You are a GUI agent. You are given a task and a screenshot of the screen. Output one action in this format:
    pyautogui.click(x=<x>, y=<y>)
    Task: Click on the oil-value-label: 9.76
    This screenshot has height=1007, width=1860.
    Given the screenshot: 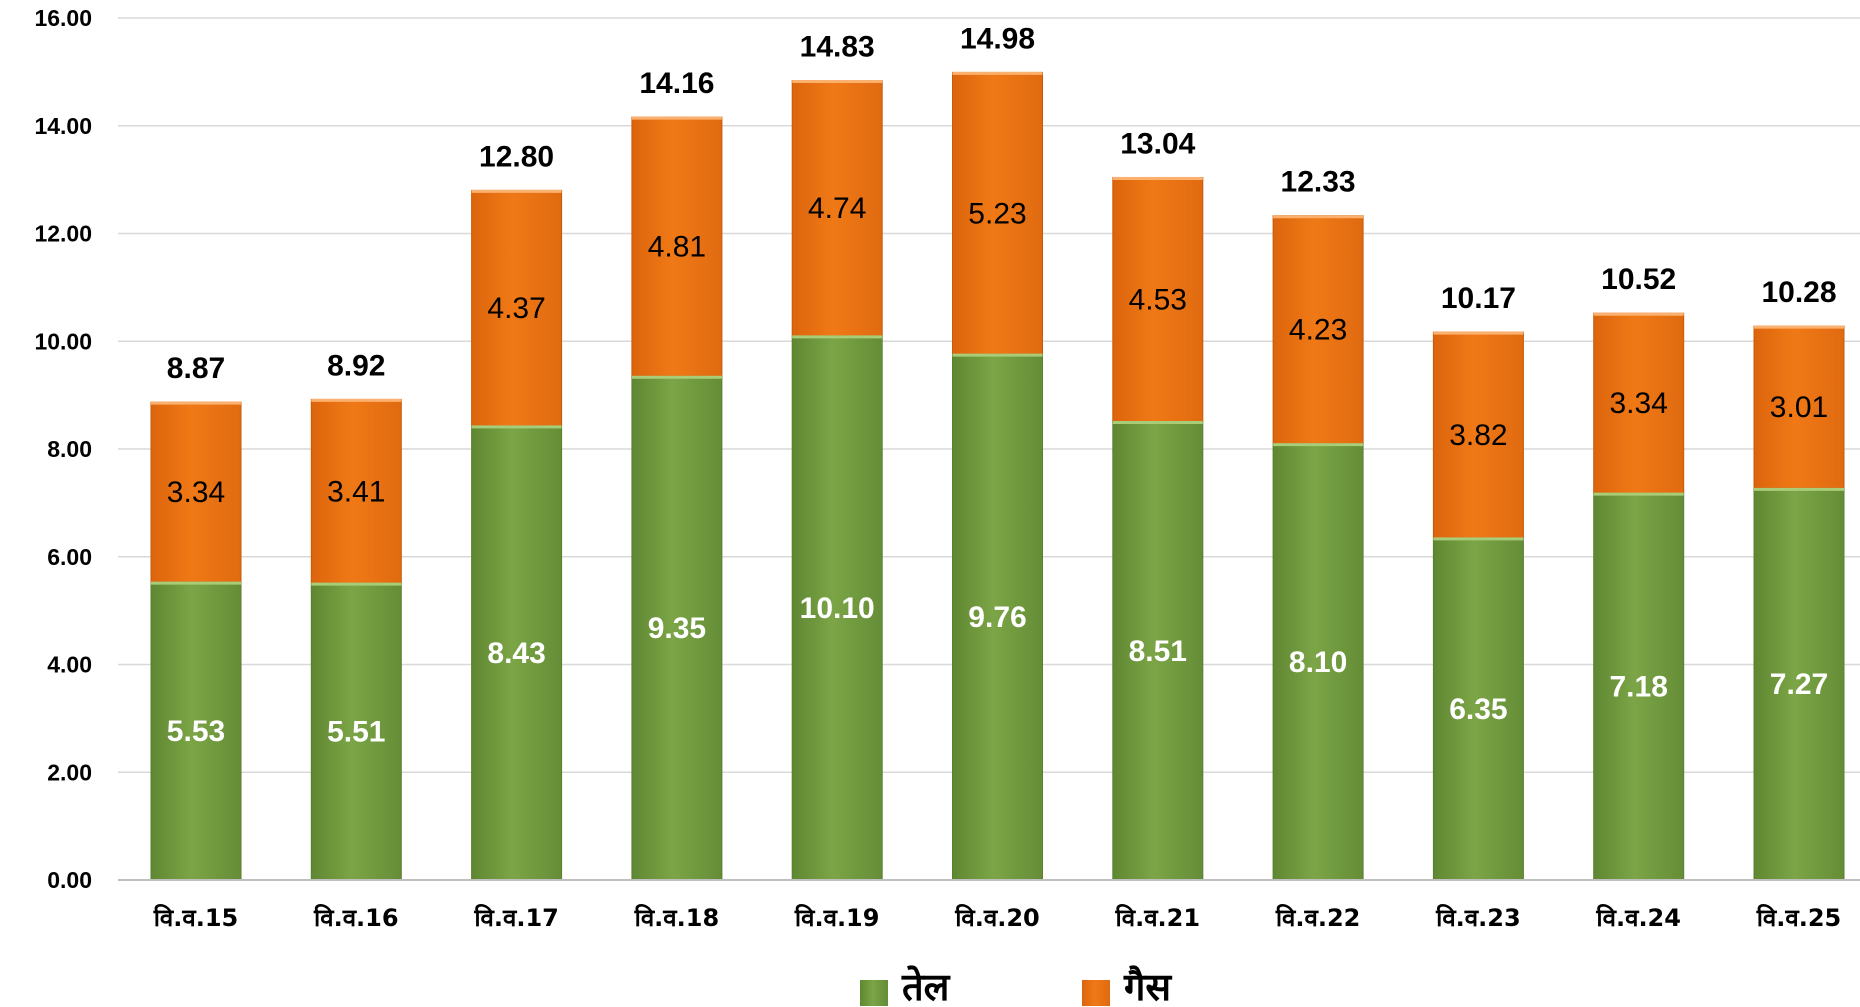 What is the action you would take?
    pyautogui.click(x=997, y=617)
    